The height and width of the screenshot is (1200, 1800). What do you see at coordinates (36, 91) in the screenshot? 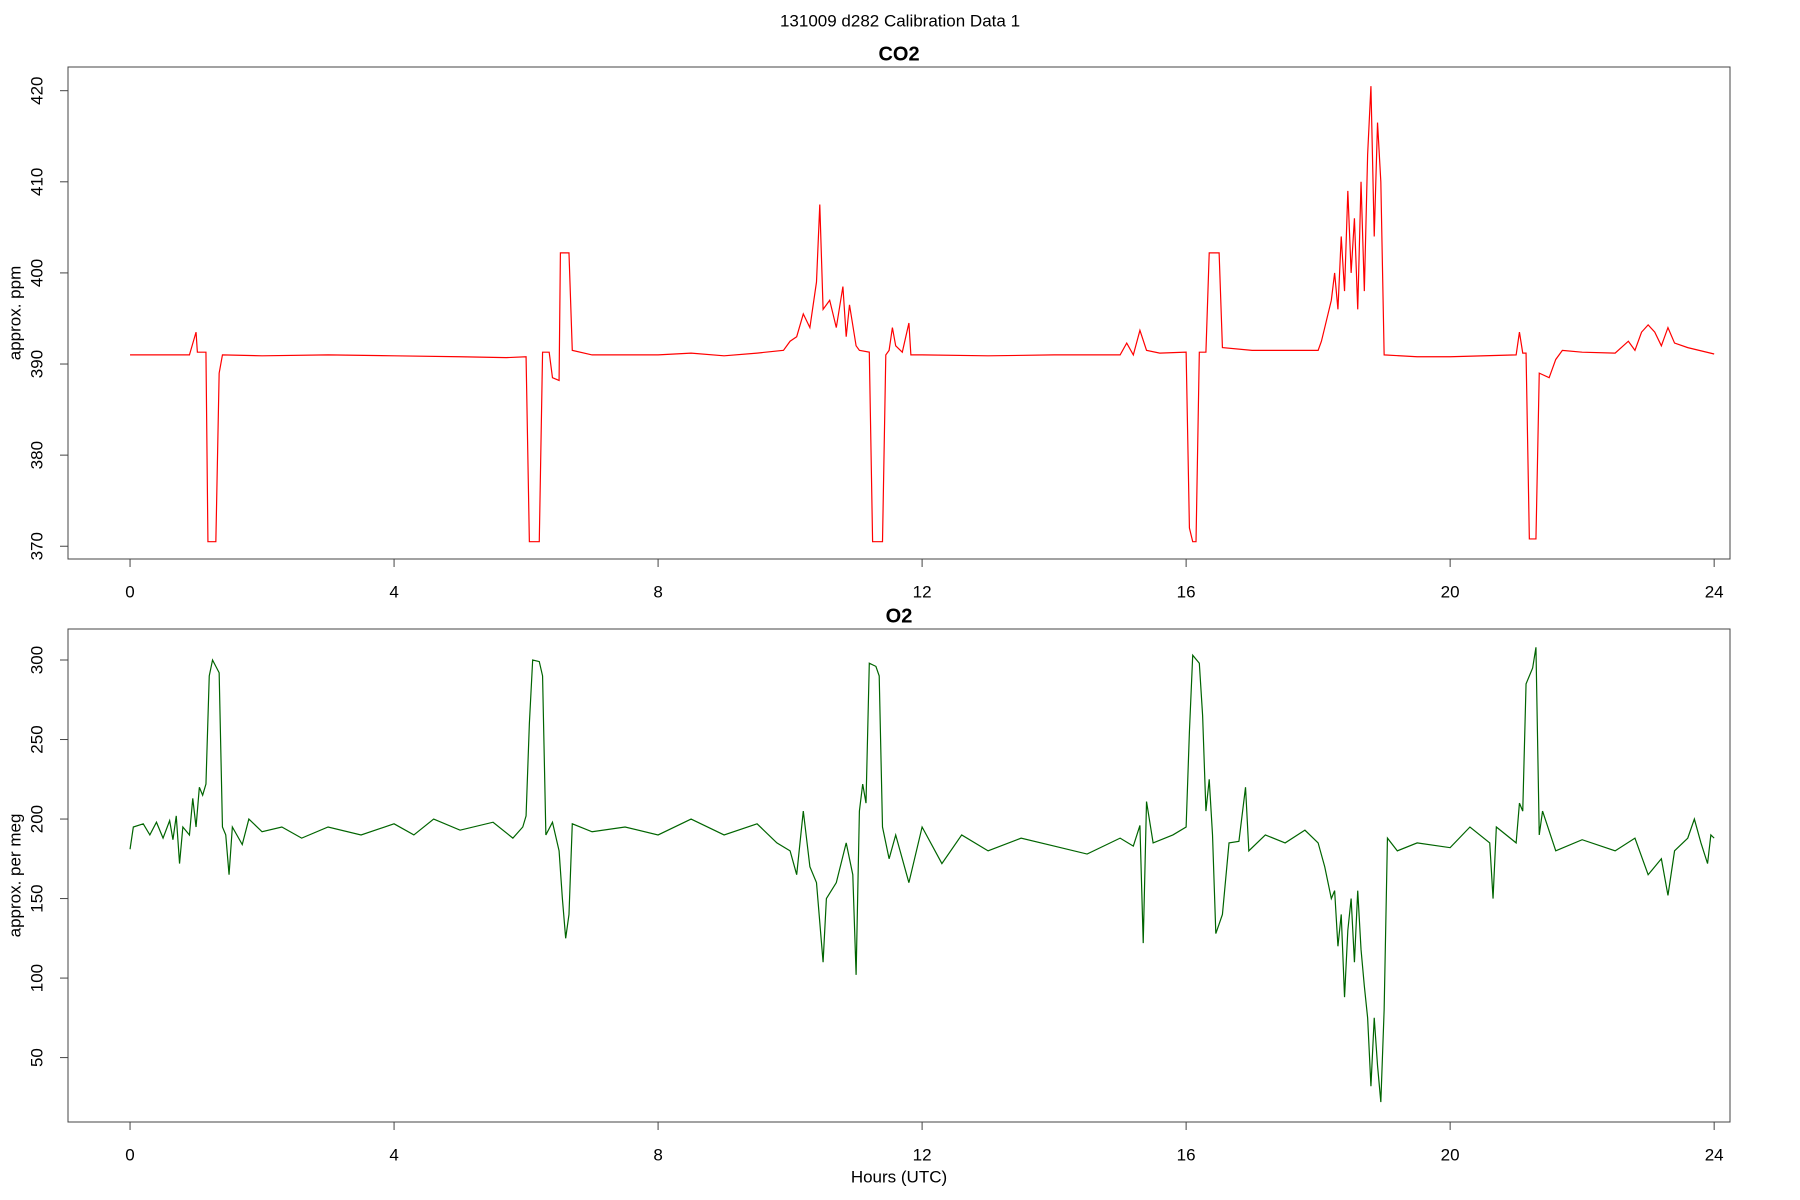
I see `y-tick-label: 420` at bounding box center [36, 91].